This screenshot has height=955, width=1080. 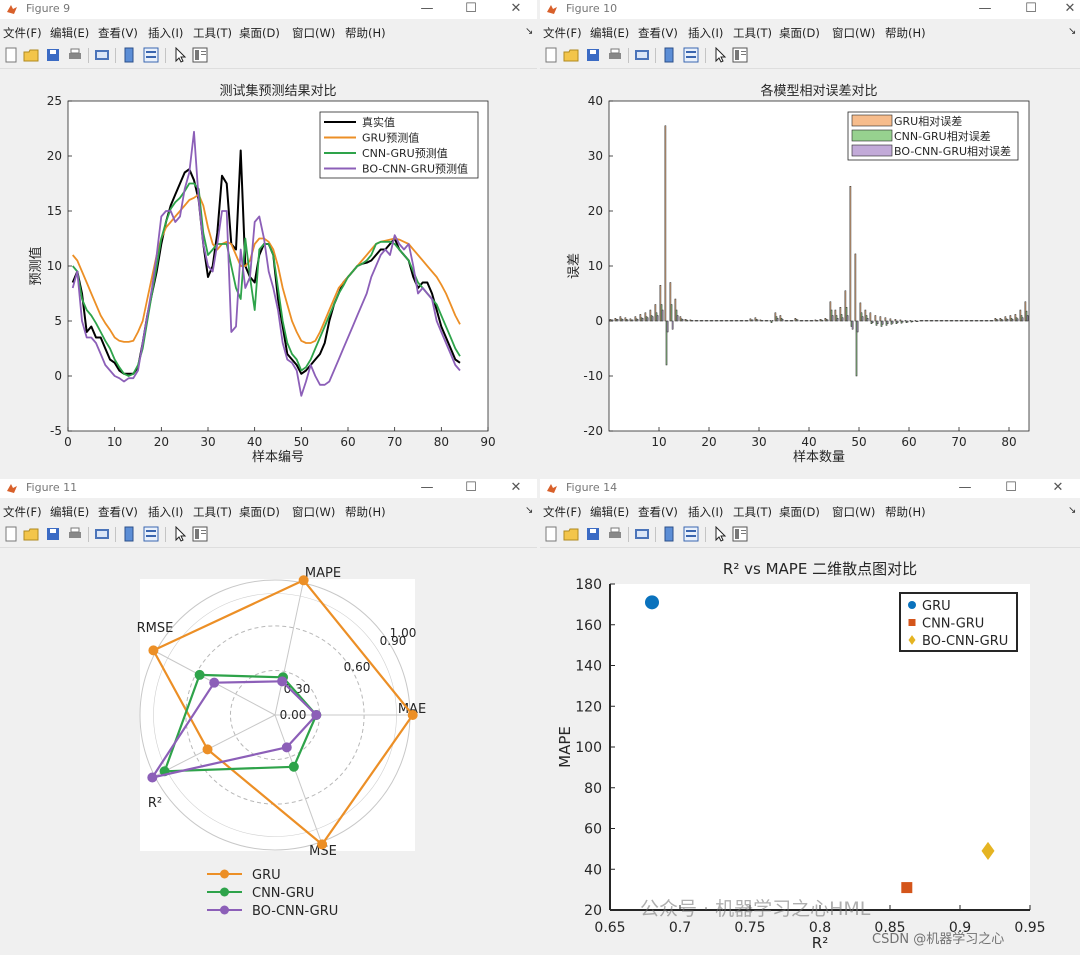 I want to click on title-bar: Figure 14 — ☐ ✕, so click(x=810, y=488).